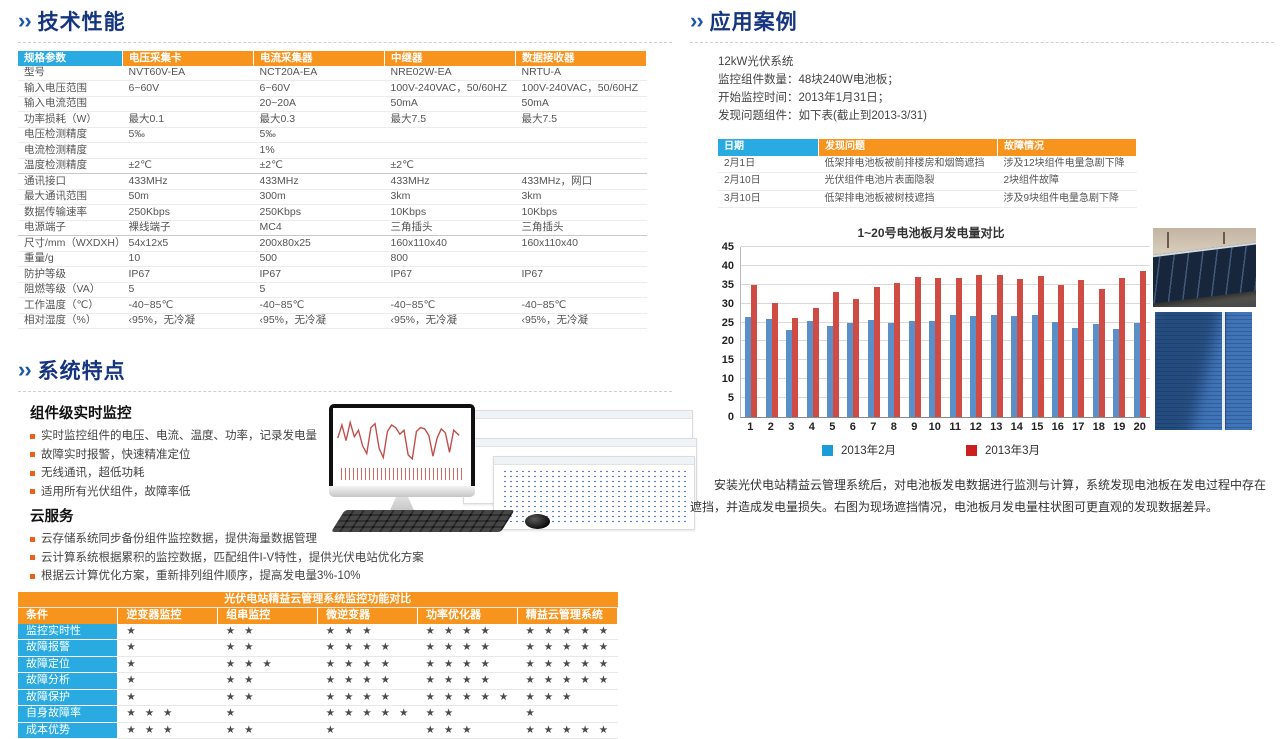  What do you see at coordinates (332, 259) in the screenshot?
I see `spec-row: 重量/g 10 500 800` at bounding box center [332, 259].